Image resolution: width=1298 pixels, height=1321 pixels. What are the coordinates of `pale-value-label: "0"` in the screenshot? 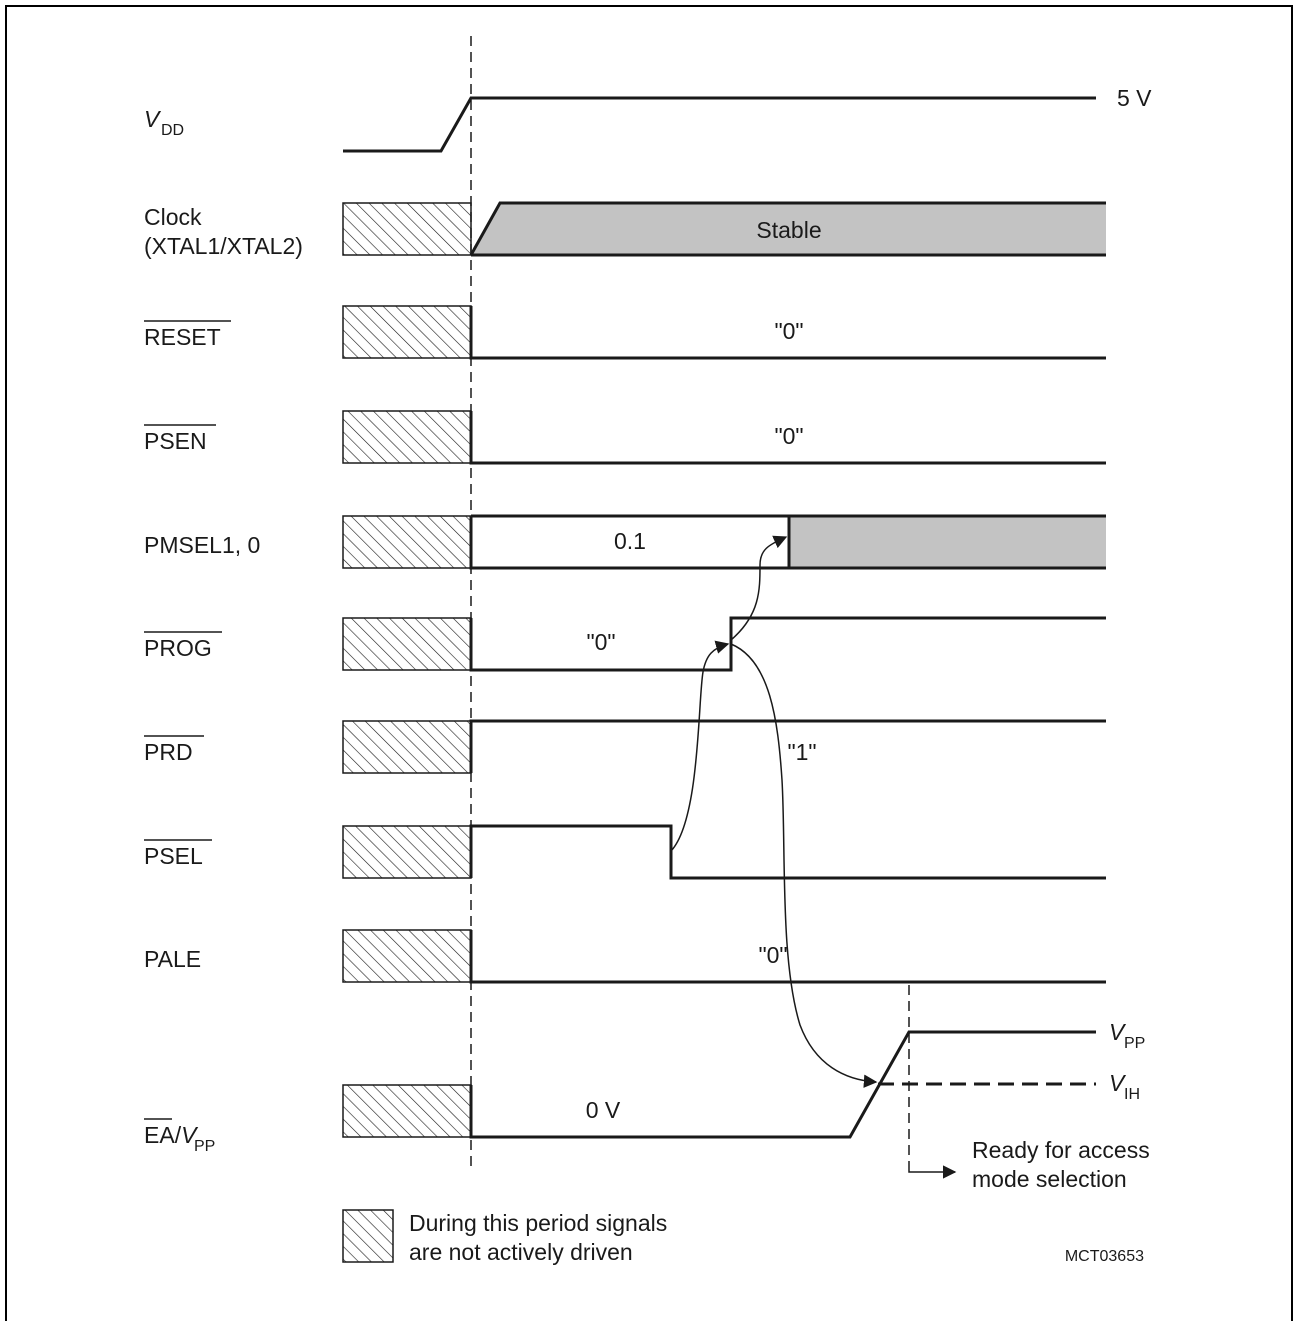 It's located at (772, 955).